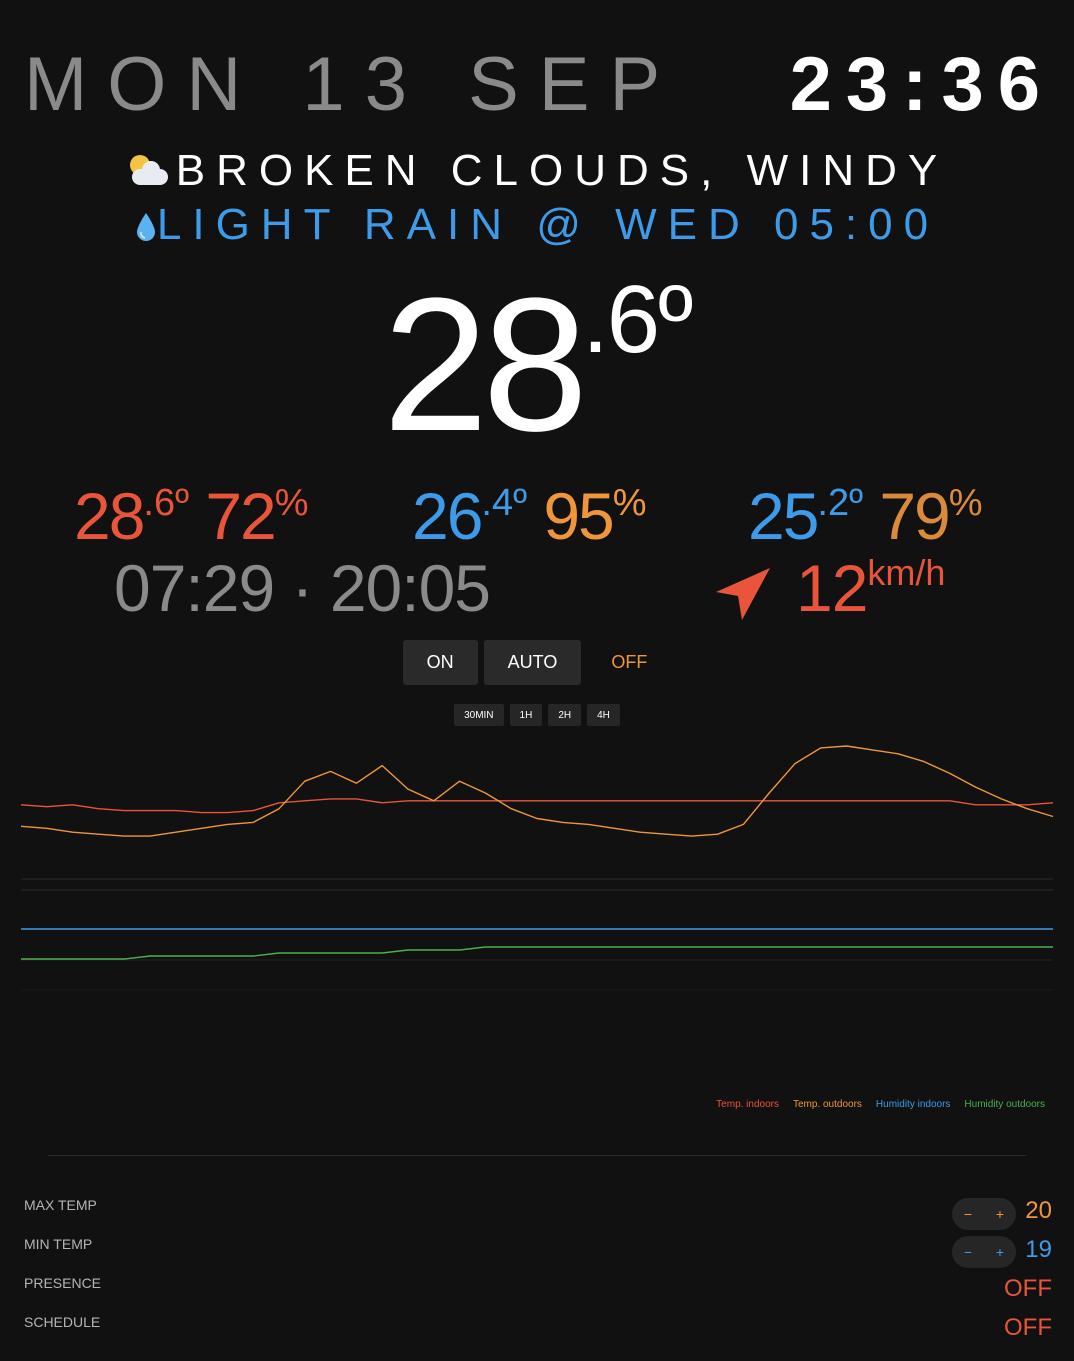  What do you see at coordinates (565, 715) in the screenshot?
I see `range-2h-button: 2H` at bounding box center [565, 715].